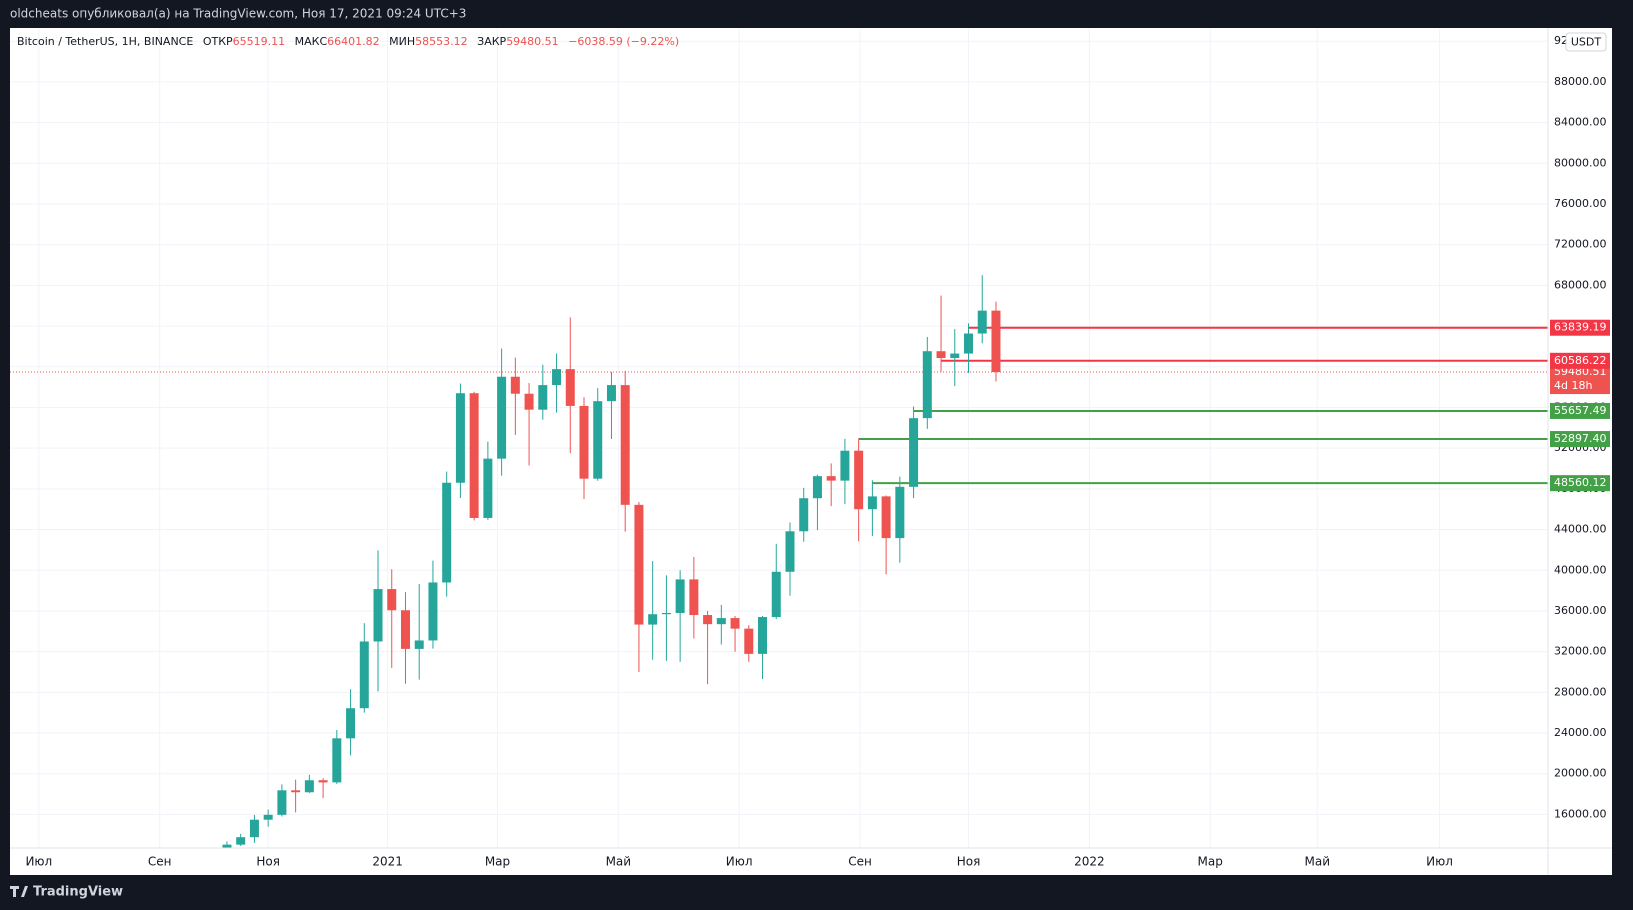 This screenshot has width=1633, height=910. What do you see at coordinates (259, 41) in the screenshot?
I see `legend-open: 65519.11` at bounding box center [259, 41].